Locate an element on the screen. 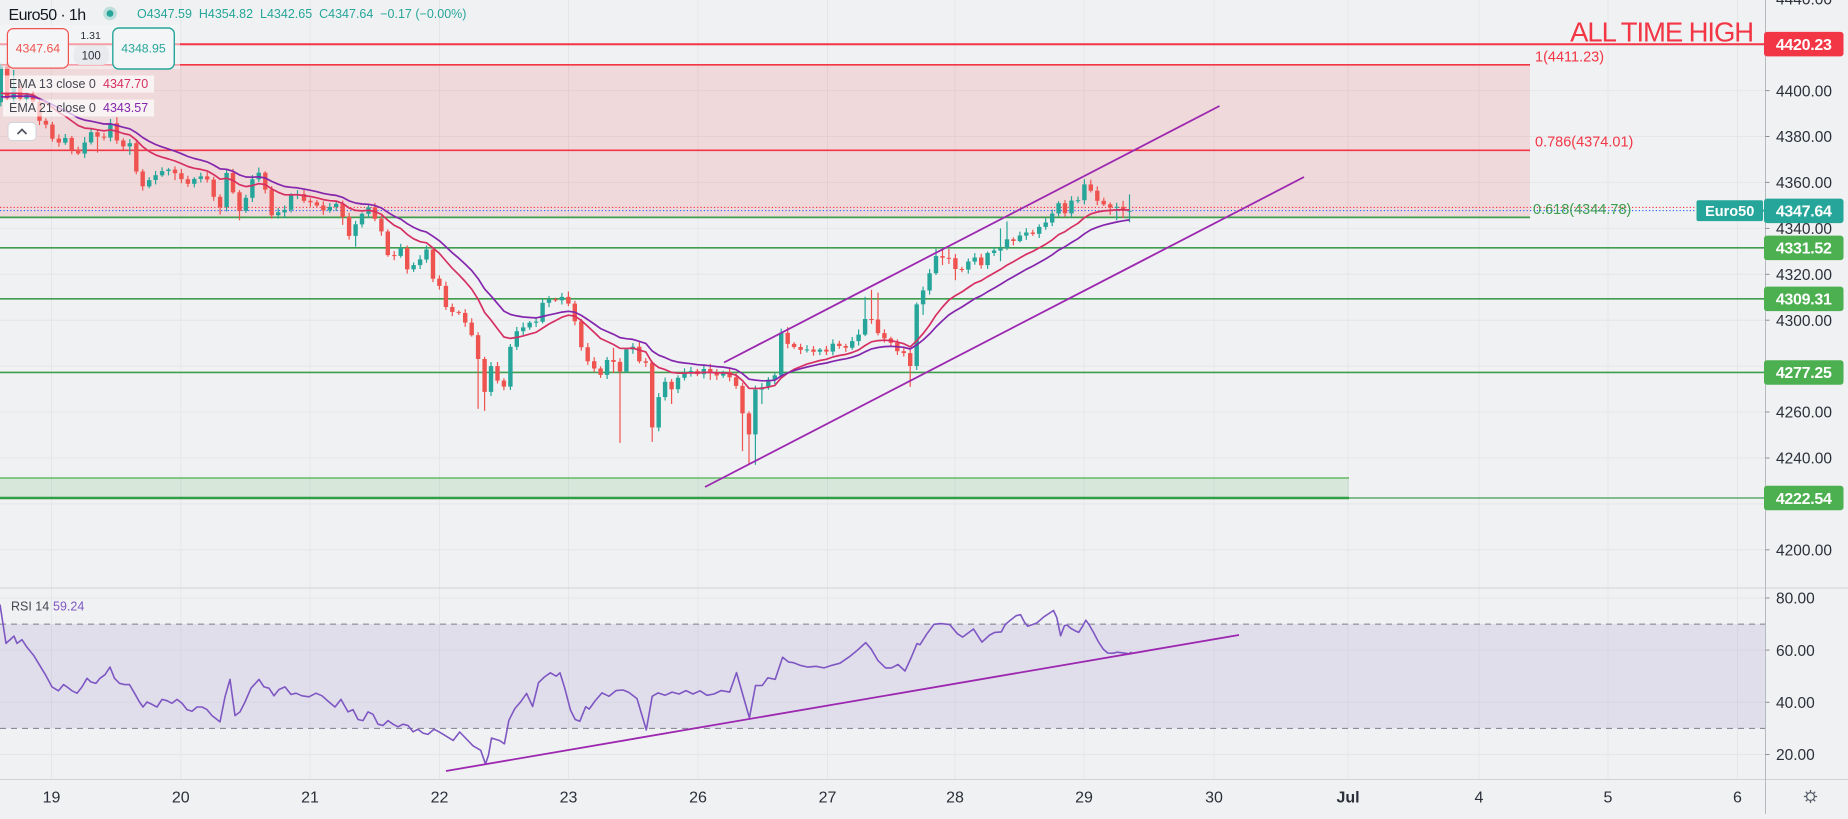  svg-text: Jul is located at coordinates (1347, 798).